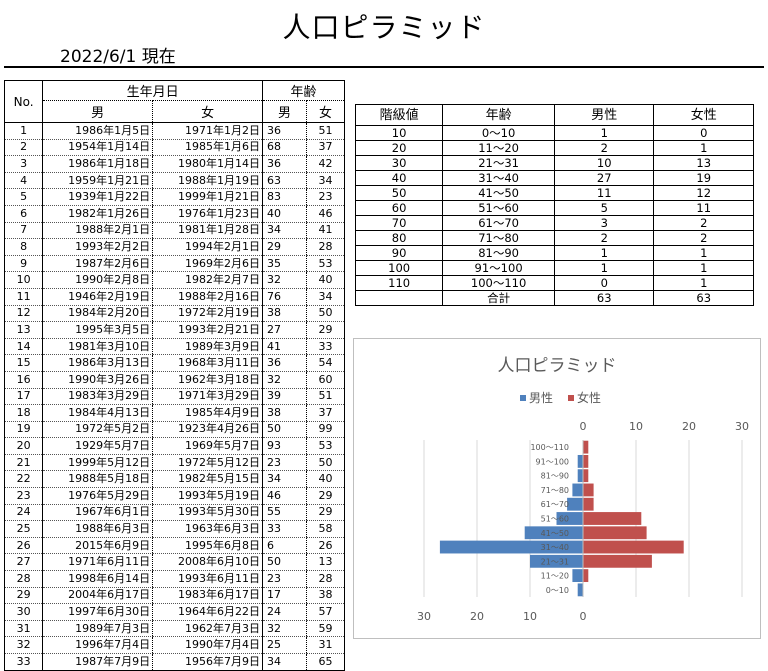 The width and height of the screenshot is (768, 671). Describe the element at coordinates (604, 208) in the screenshot. I see `male-count-cell: 5` at that location.